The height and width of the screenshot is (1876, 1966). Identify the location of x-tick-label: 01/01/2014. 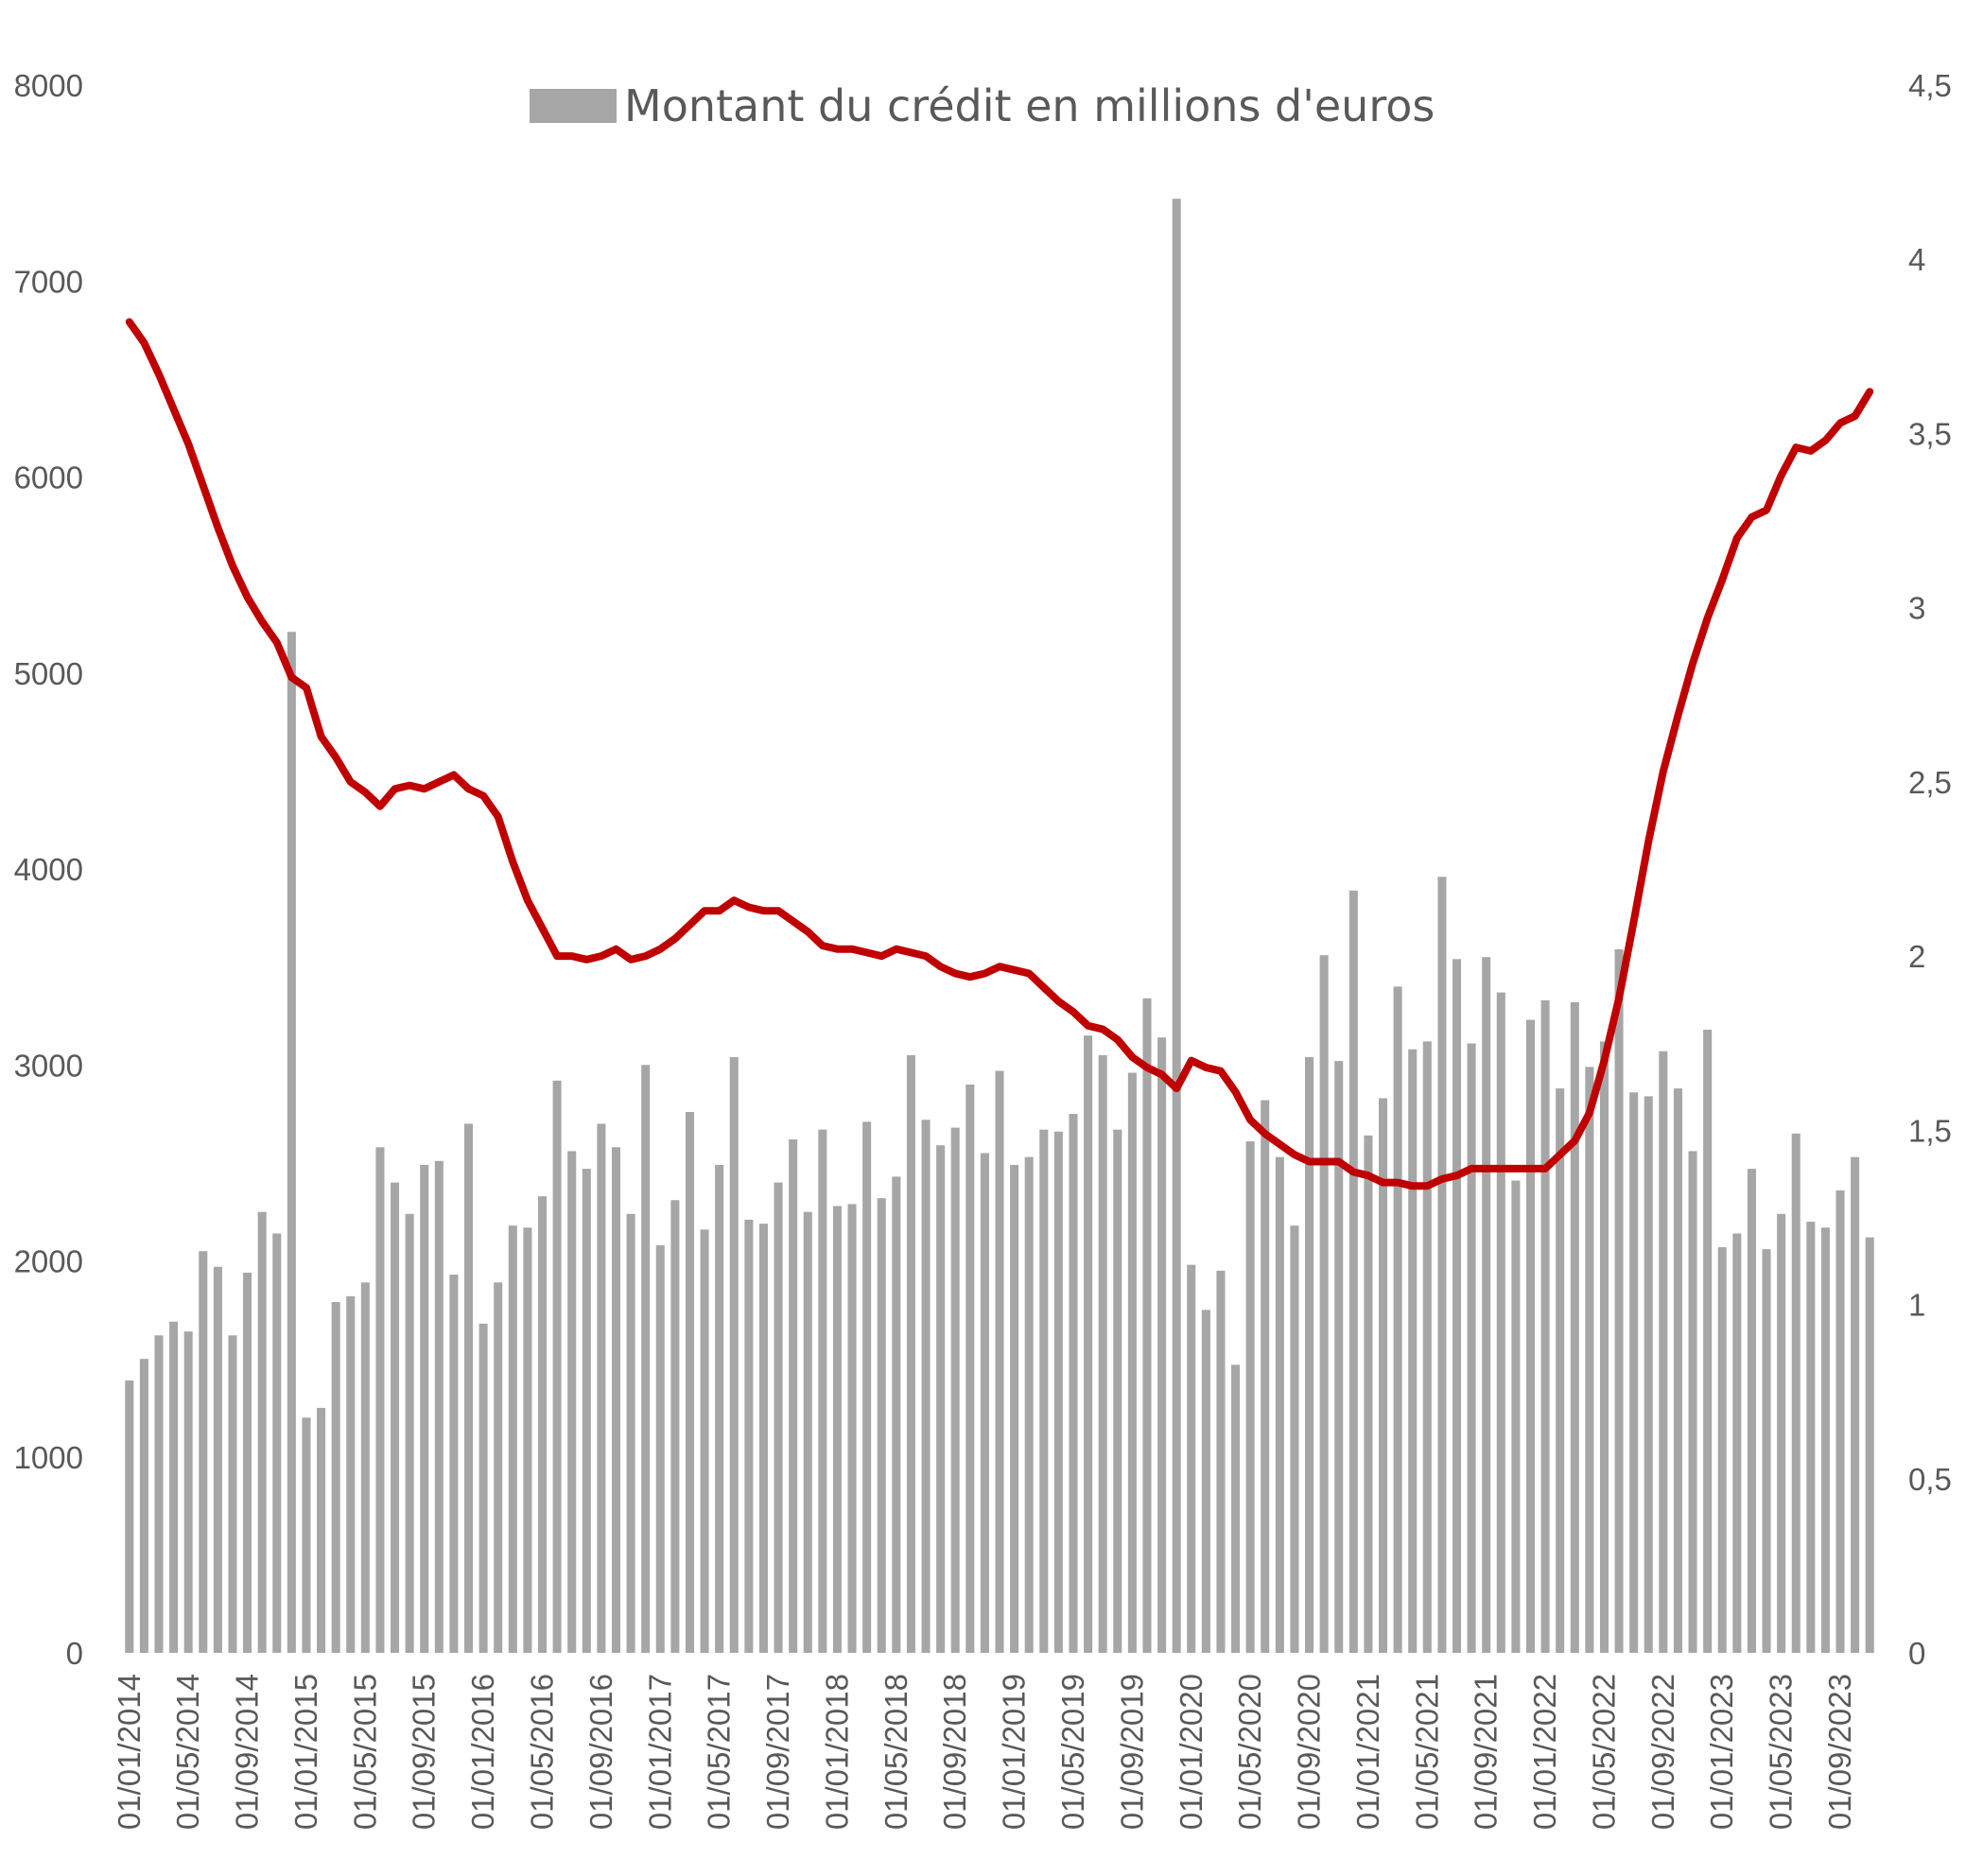
(129, 1752).